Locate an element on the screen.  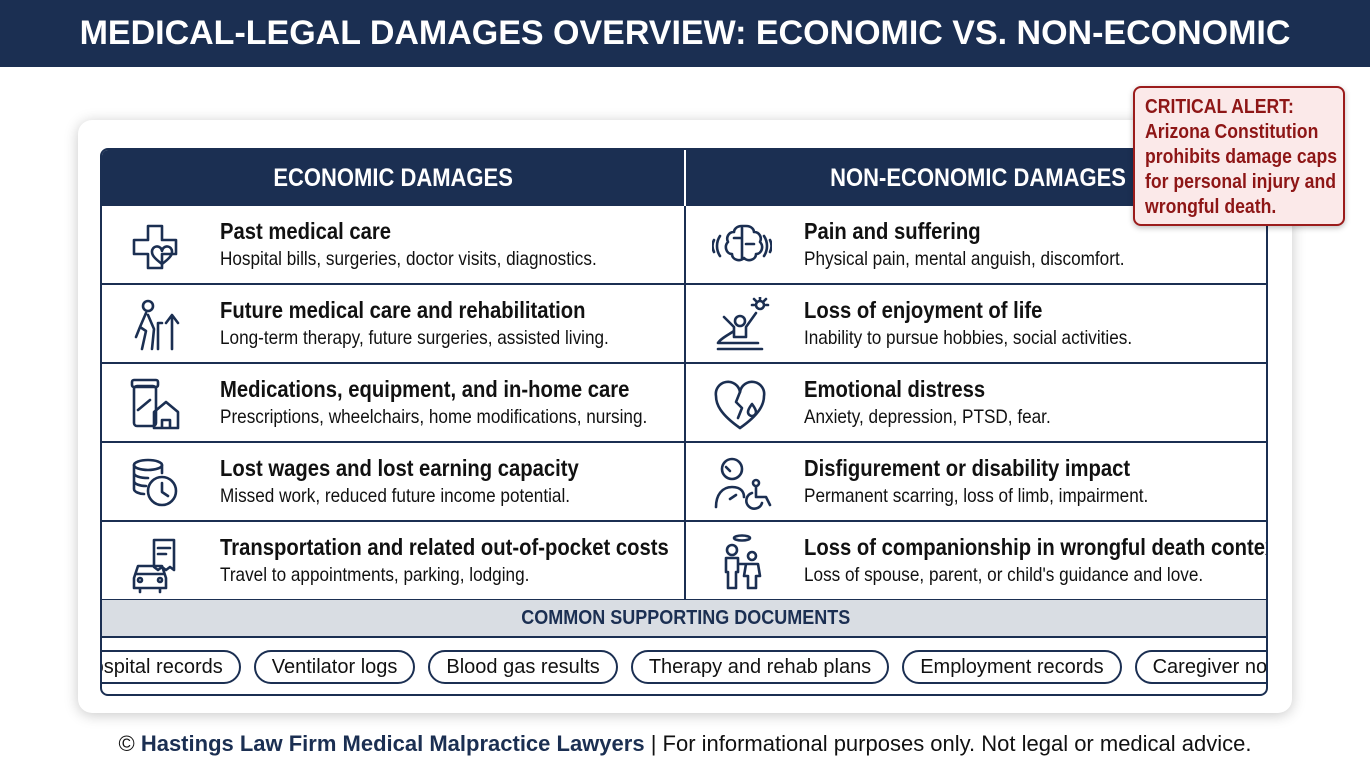
document-pill: Ventilator logs is located at coordinates (334, 667).